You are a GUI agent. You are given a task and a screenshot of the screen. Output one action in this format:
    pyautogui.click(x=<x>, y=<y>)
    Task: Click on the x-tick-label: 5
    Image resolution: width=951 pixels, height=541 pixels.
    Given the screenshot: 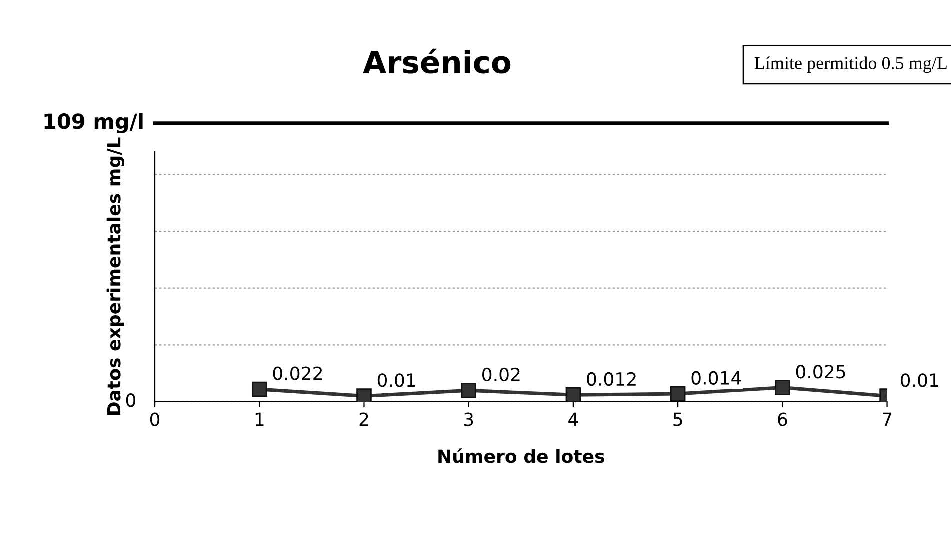 What is the action you would take?
    pyautogui.click(x=678, y=419)
    